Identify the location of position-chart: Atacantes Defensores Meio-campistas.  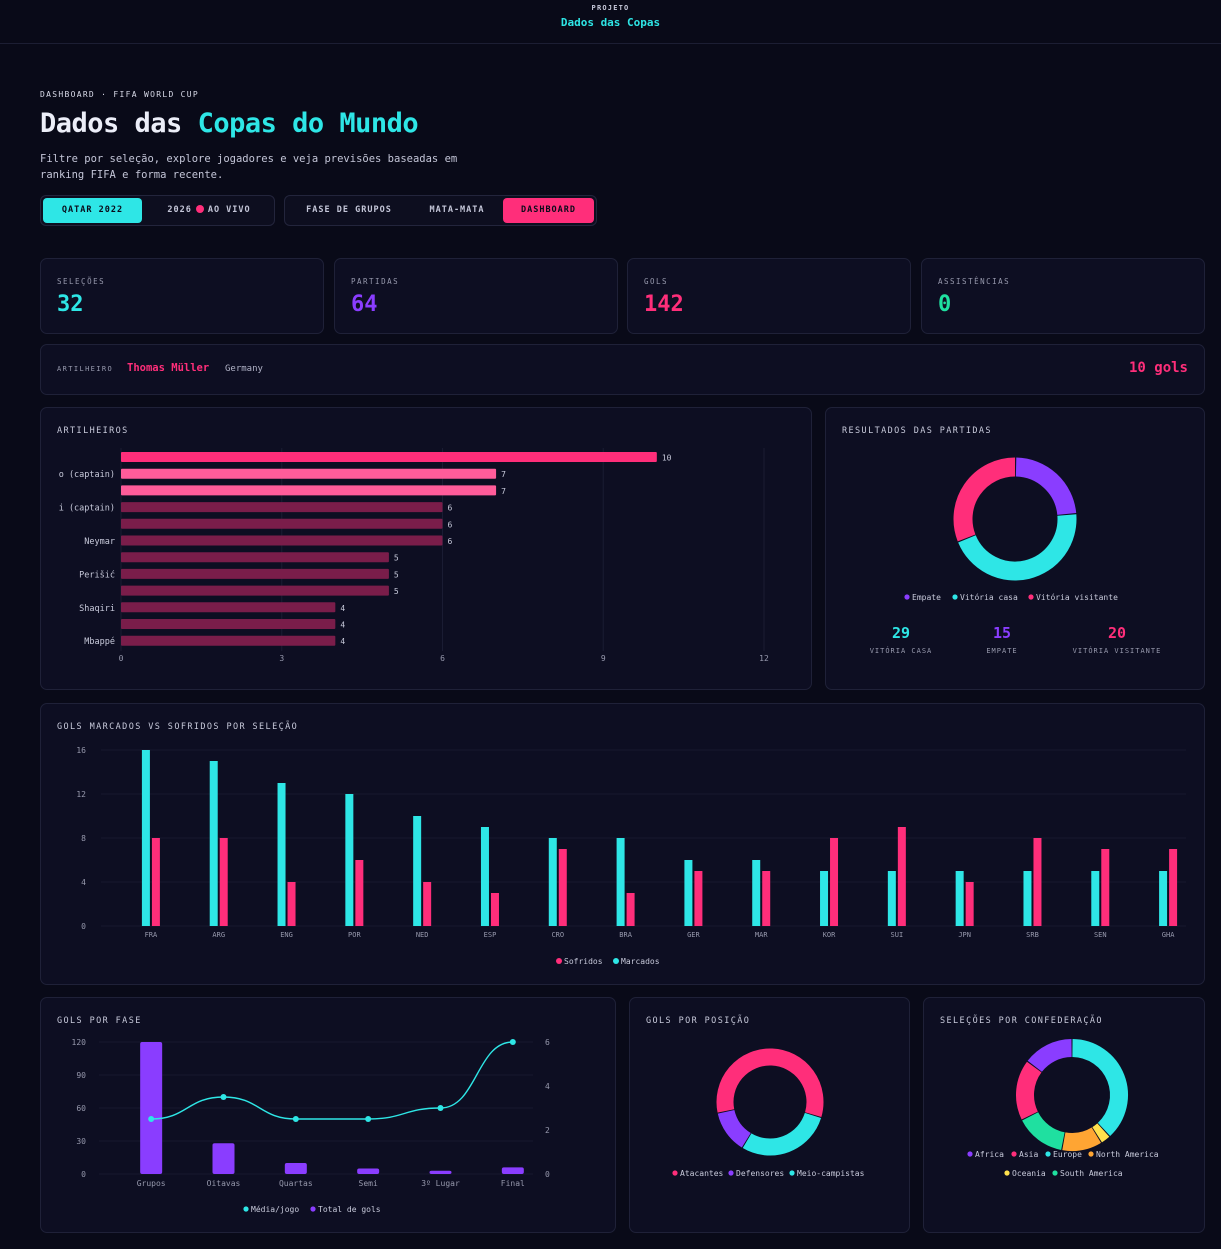
(768, 1113).